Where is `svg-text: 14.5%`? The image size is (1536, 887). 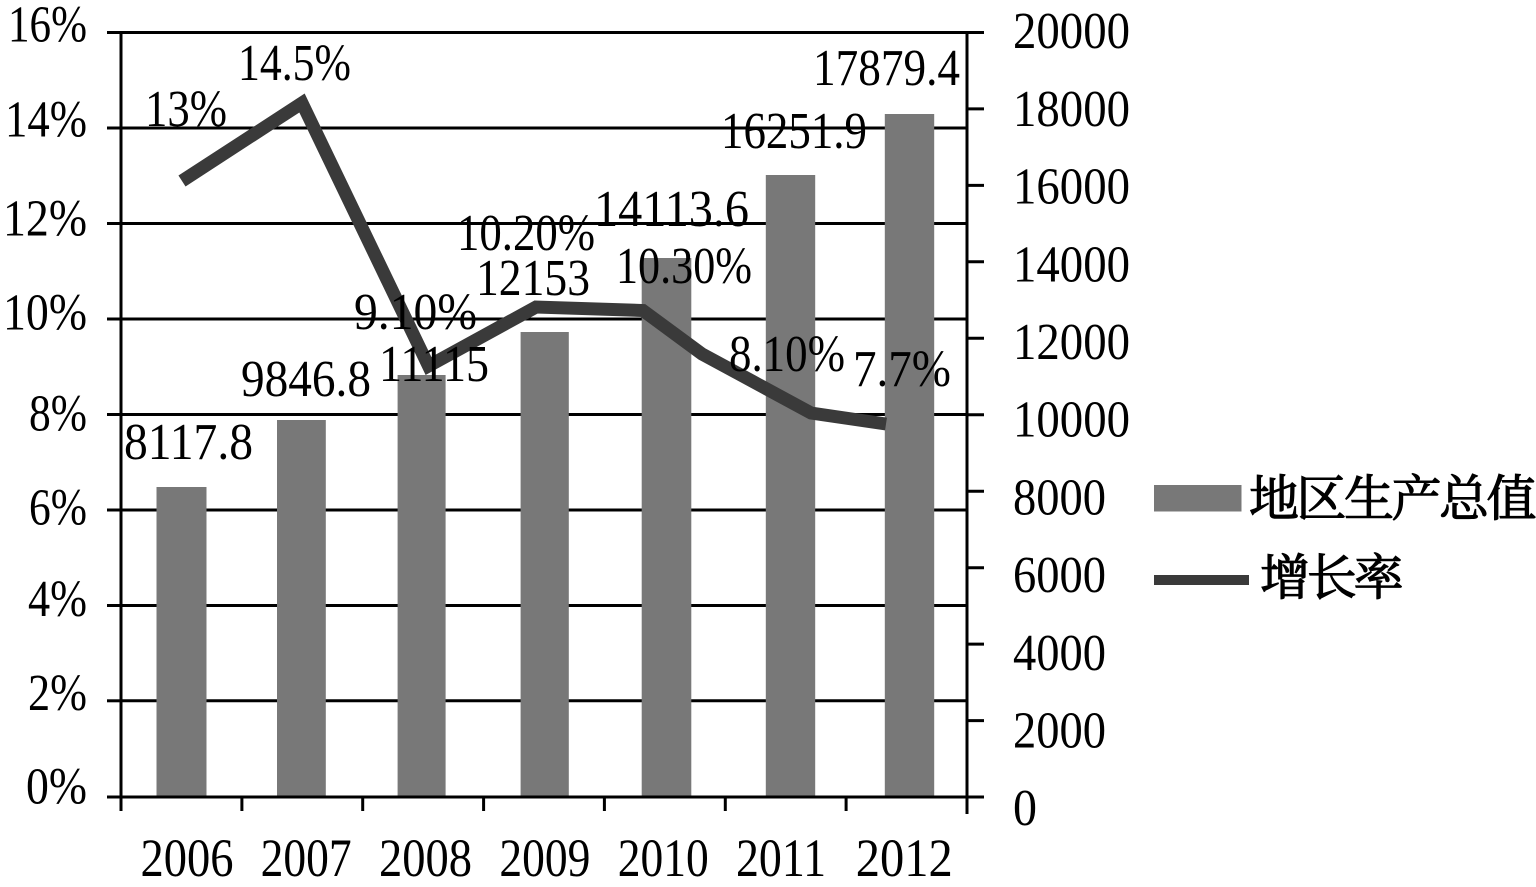
svg-text: 14.5% is located at coordinates (294, 63).